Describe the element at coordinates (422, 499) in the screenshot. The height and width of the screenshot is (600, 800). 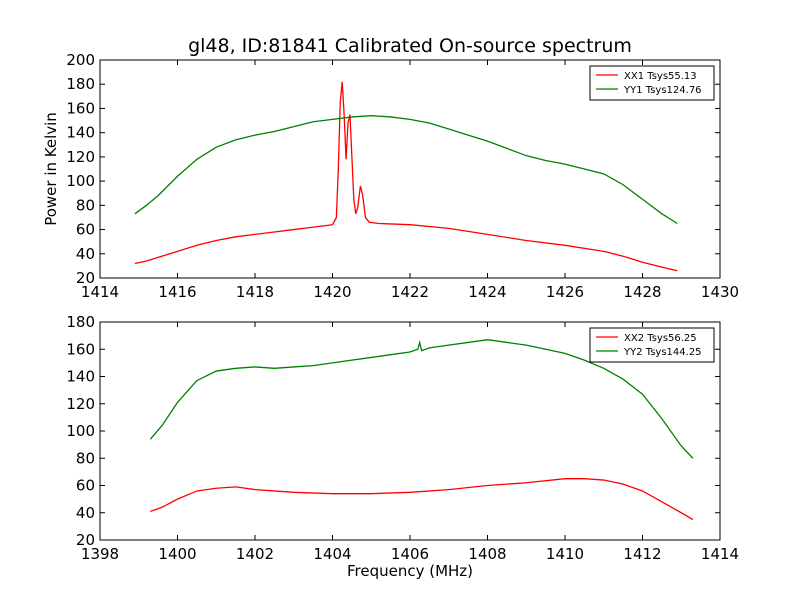
I see `series-line-xx2` at that location.